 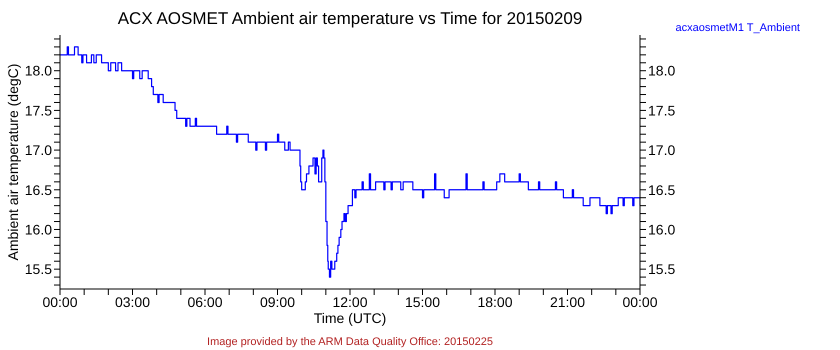 I want to click on y2-tick-label: 16.0, so click(x=662, y=229).